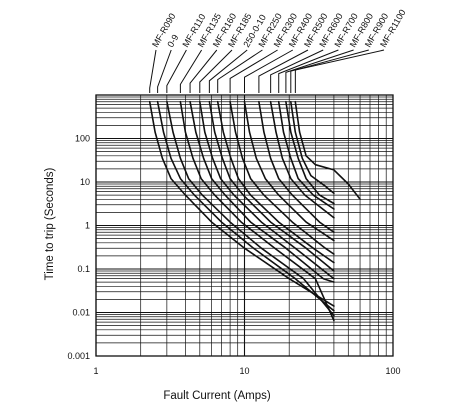 This screenshot has width=469, height=416. Describe the element at coordinates (392, 371) in the screenshot. I see `x-tick-label: 100` at that location.